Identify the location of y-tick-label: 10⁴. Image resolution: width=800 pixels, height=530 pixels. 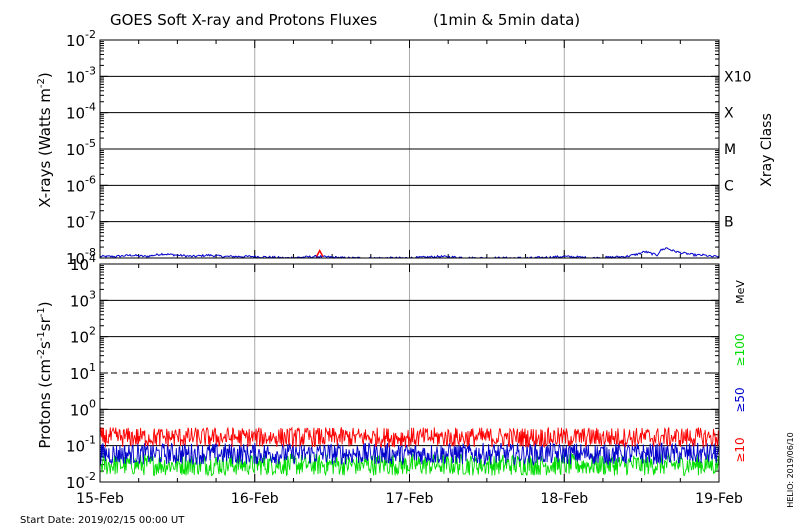
(83, 263).